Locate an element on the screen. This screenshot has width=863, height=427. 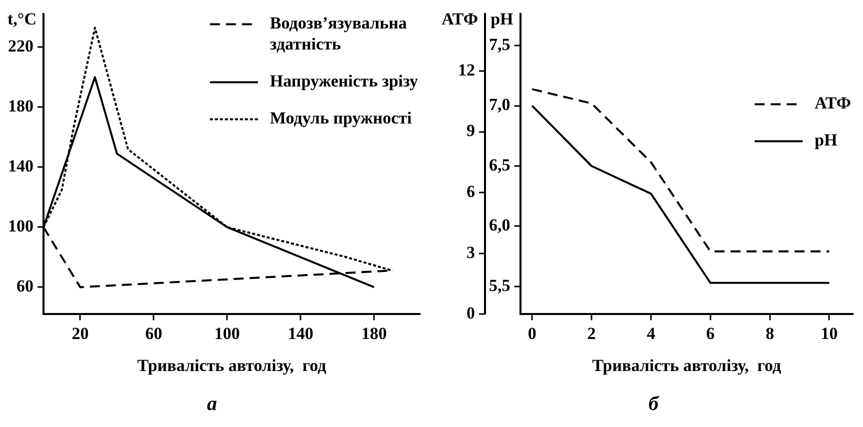
y2-tick-label: 7,5 is located at coordinates (499, 44).